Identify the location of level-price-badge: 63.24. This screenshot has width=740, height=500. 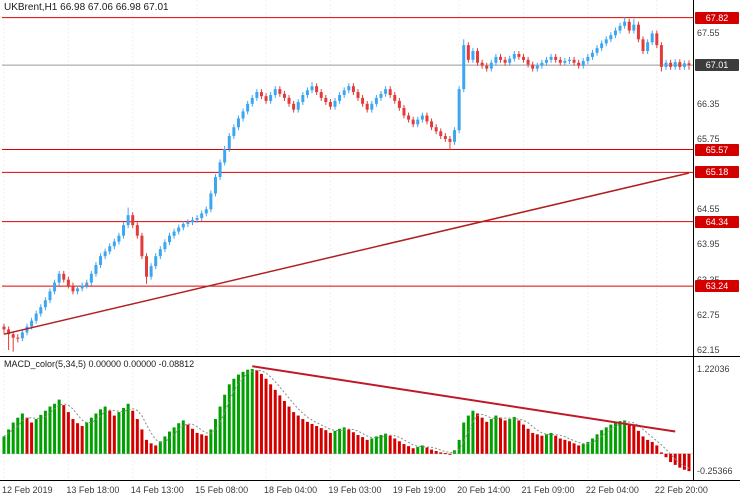
(717, 286).